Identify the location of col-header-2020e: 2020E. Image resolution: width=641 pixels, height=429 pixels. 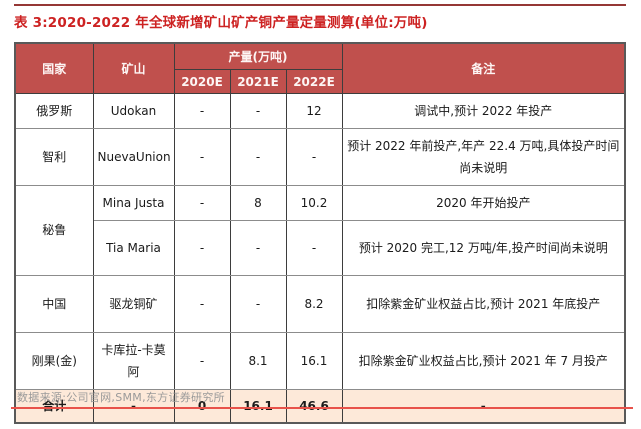
(202, 81).